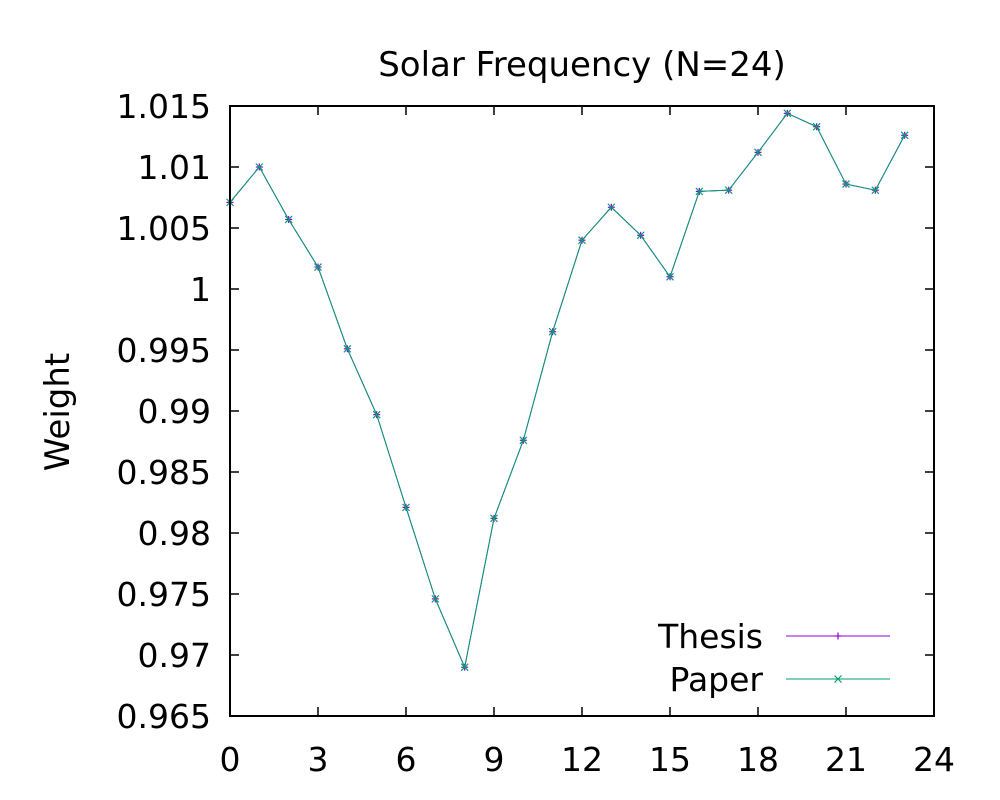 The height and width of the screenshot is (800, 1000). I want to click on x-tick-label: 15, so click(670, 759).